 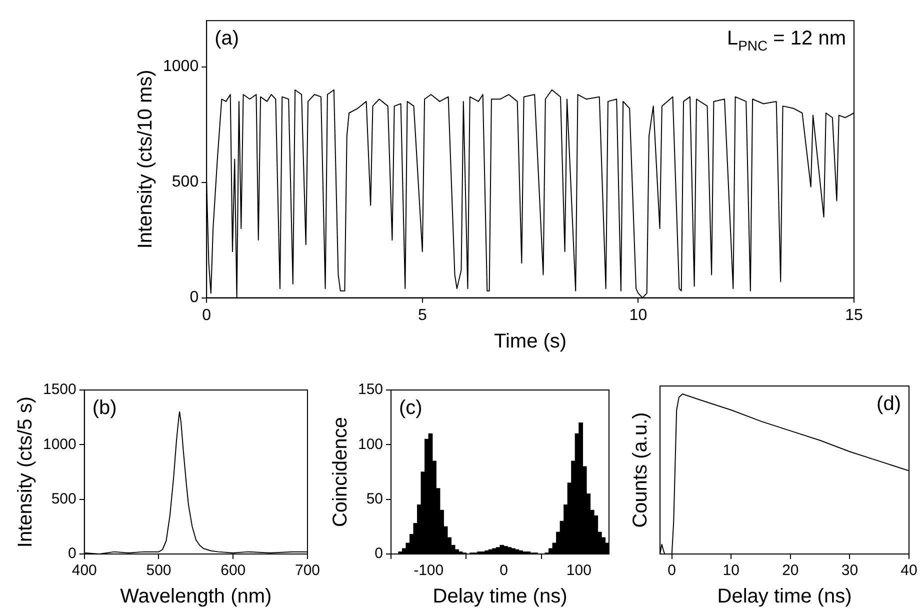 What do you see at coordinates (530, 341) in the screenshot?
I see `x-axis-title: Time (s)` at bounding box center [530, 341].